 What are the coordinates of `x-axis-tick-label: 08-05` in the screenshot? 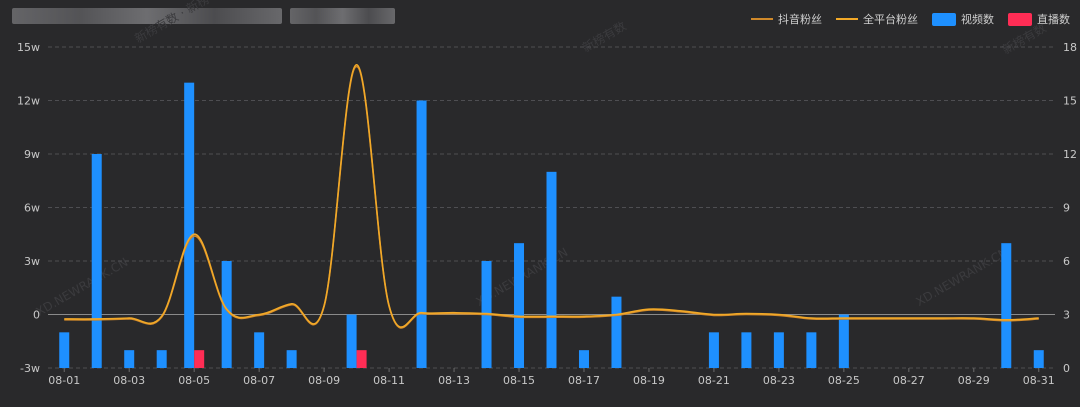 It's located at (194, 380).